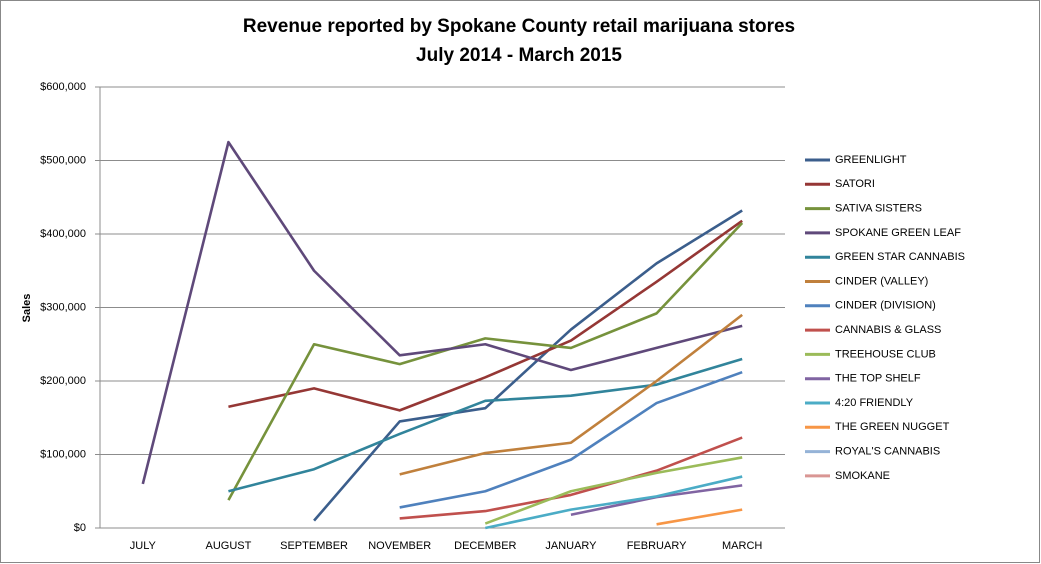  I want to click on legend-label: SATORI, so click(855, 184).